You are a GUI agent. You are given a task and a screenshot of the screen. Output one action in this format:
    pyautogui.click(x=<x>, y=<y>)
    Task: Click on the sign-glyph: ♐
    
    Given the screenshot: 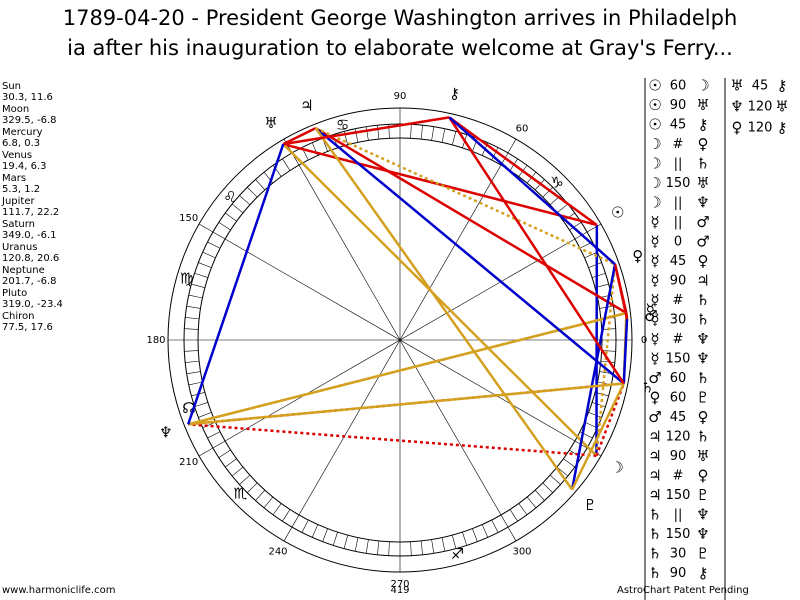 What is the action you would take?
    pyautogui.click(x=457, y=554)
    